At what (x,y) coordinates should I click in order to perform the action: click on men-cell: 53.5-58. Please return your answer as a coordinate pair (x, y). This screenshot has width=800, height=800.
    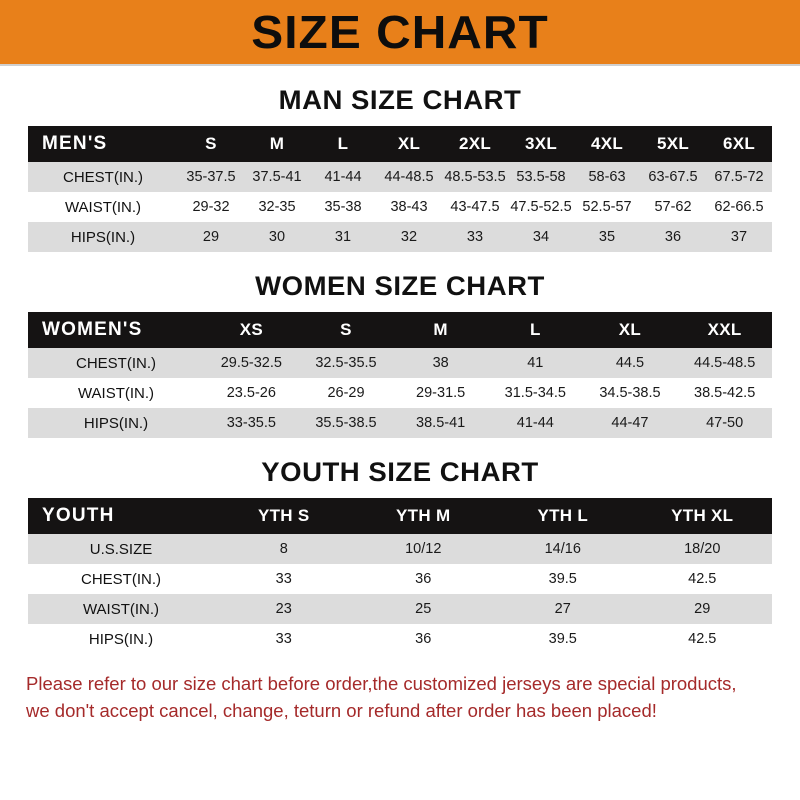
    Looking at the image, I should click on (541, 177).